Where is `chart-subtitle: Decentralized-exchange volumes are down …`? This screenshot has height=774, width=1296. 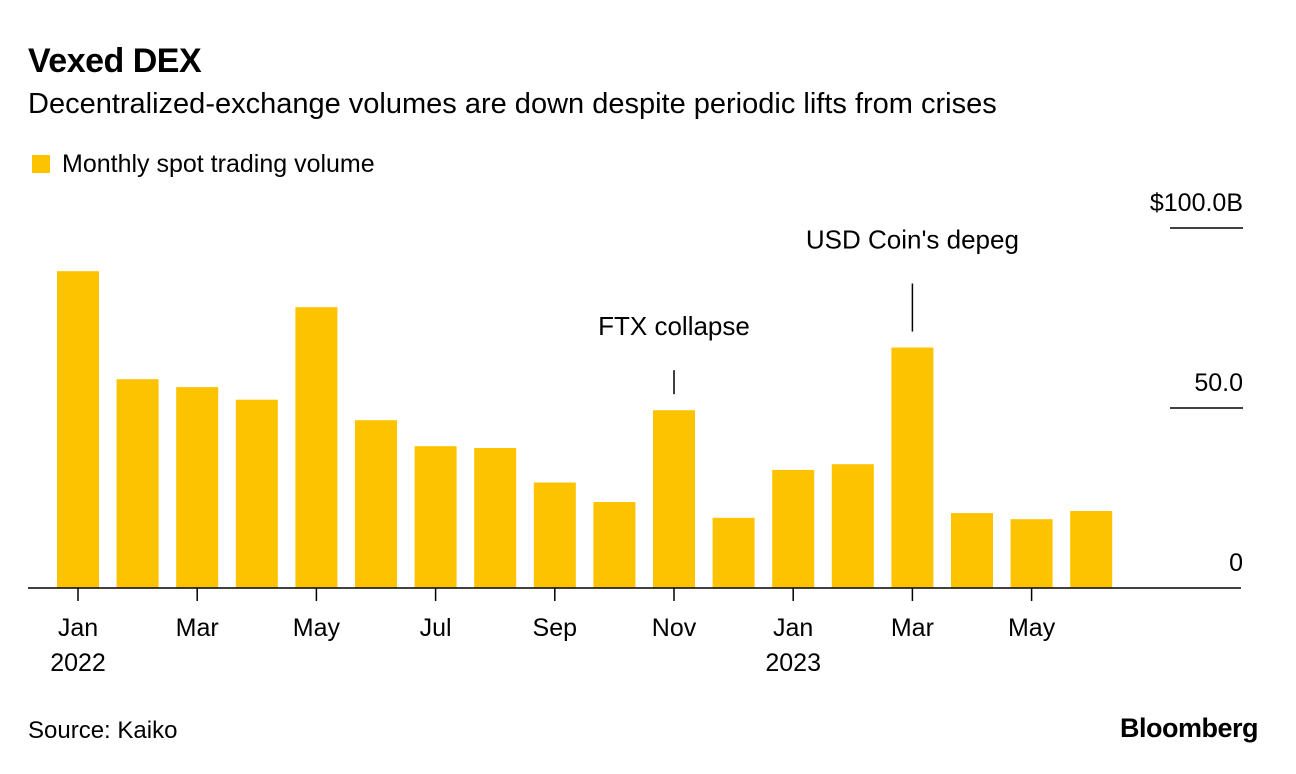
chart-subtitle: Decentralized-exchange volumes are down … is located at coordinates (512, 104).